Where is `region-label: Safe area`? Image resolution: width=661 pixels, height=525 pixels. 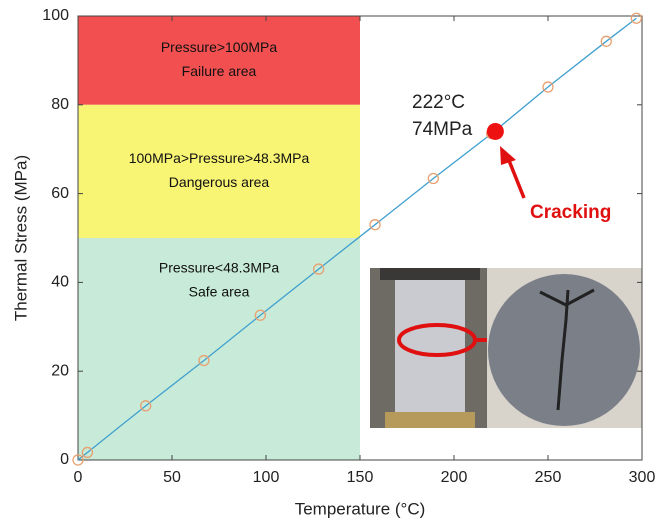
region-label: Safe area is located at coordinates (219, 292).